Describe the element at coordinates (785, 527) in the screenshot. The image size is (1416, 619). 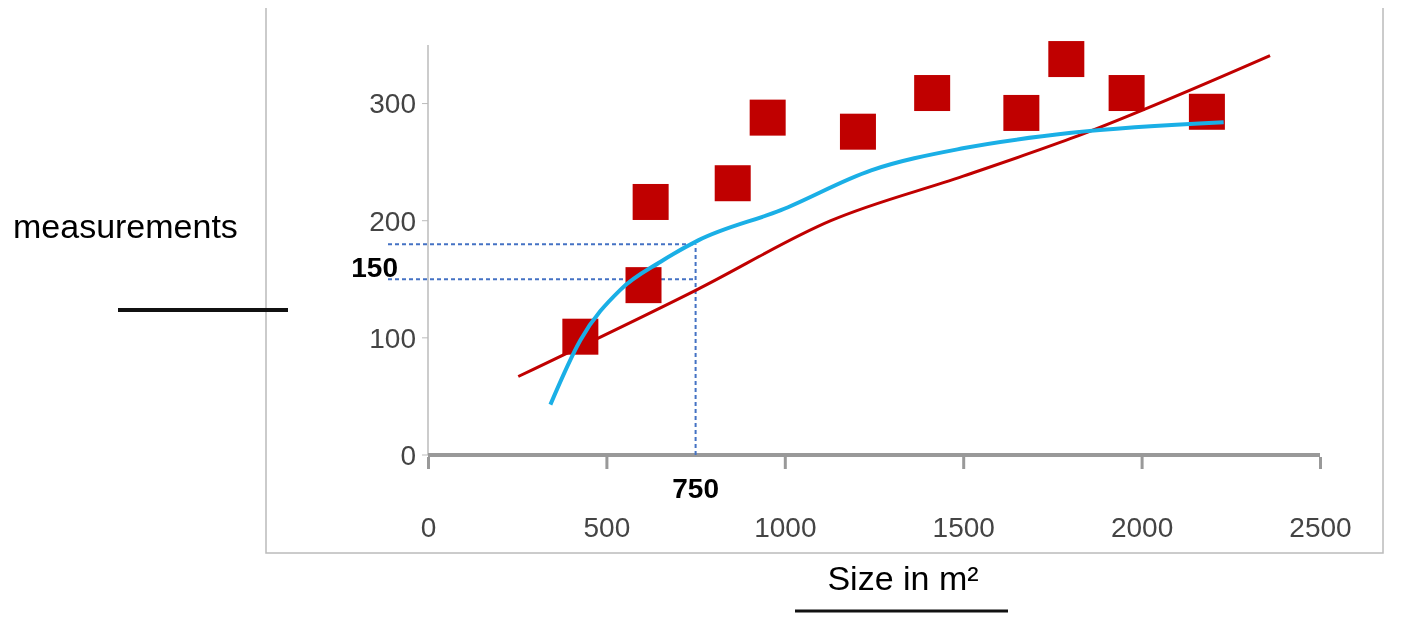
I see `x-tick-label: 1000` at that location.